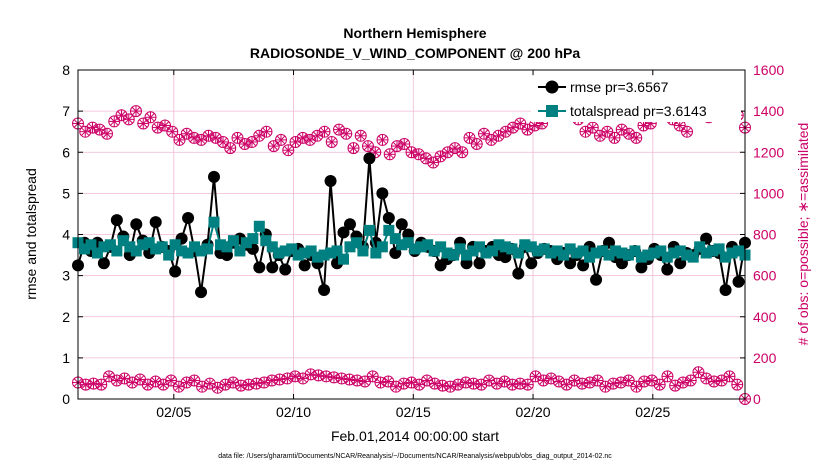  Describe the element at coordinates (803, 234) in the screenshot. I see `y-axis-label-right: # of obs: o=possible; ∗=assimilated` at that location.